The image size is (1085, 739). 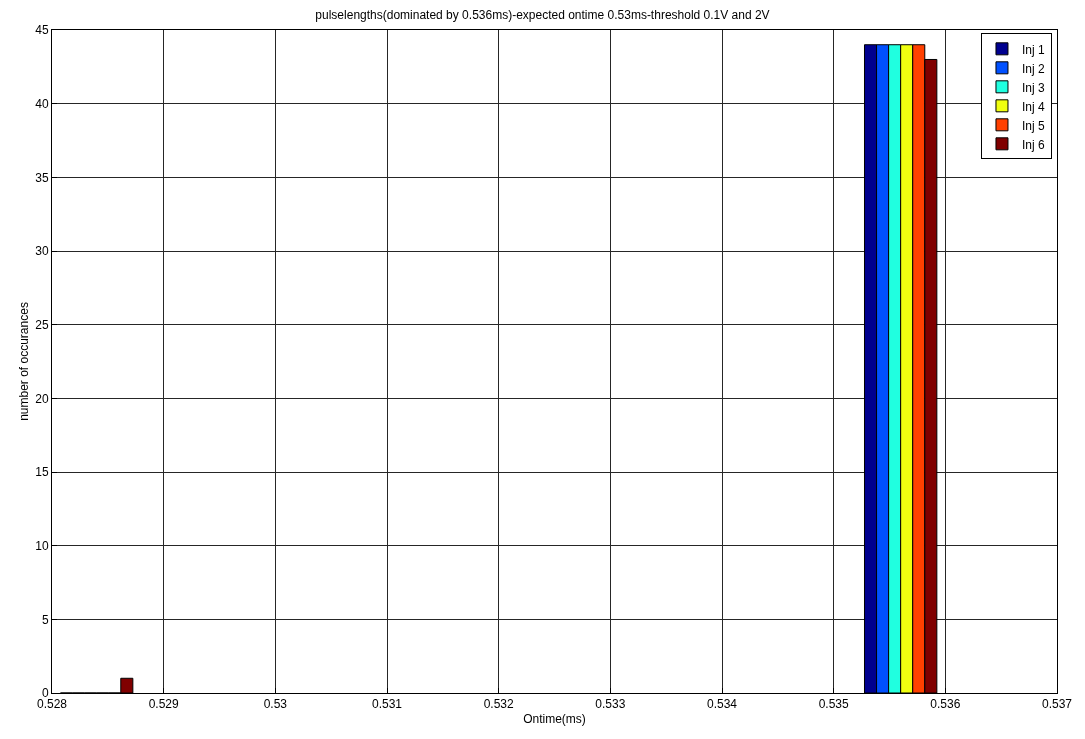 I want to click on y-tick-label: 5, so click(x=45, y=619).